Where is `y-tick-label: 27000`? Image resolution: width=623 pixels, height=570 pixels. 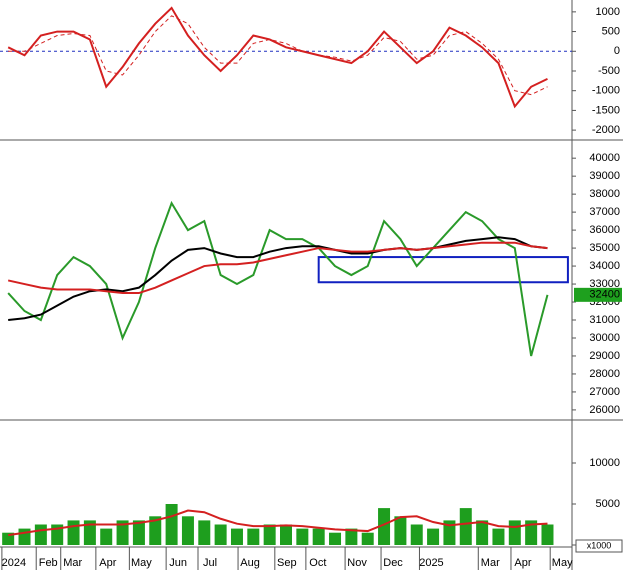
y-tick-label: 27000 is located at coordinates (604, 392).